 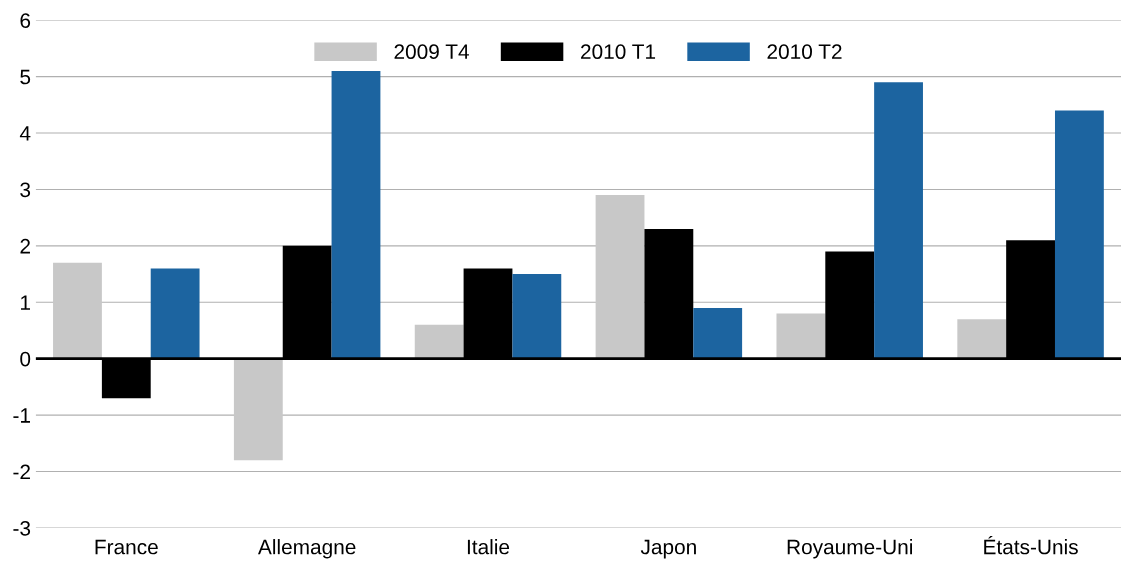 What do you see at coordinates (618, 52) in the screenshot?
I see `legend-label: 2010 T1` at bounding box center [618, 52].